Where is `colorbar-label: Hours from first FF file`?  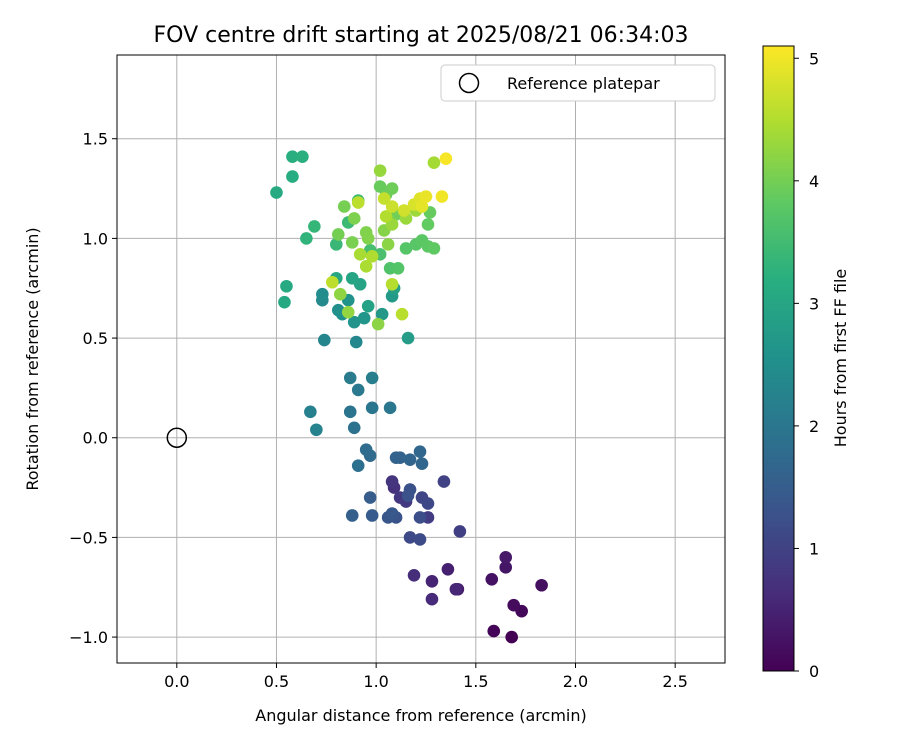 colorbar-label: Hours from first FF file is located at coordinates (840, 358).